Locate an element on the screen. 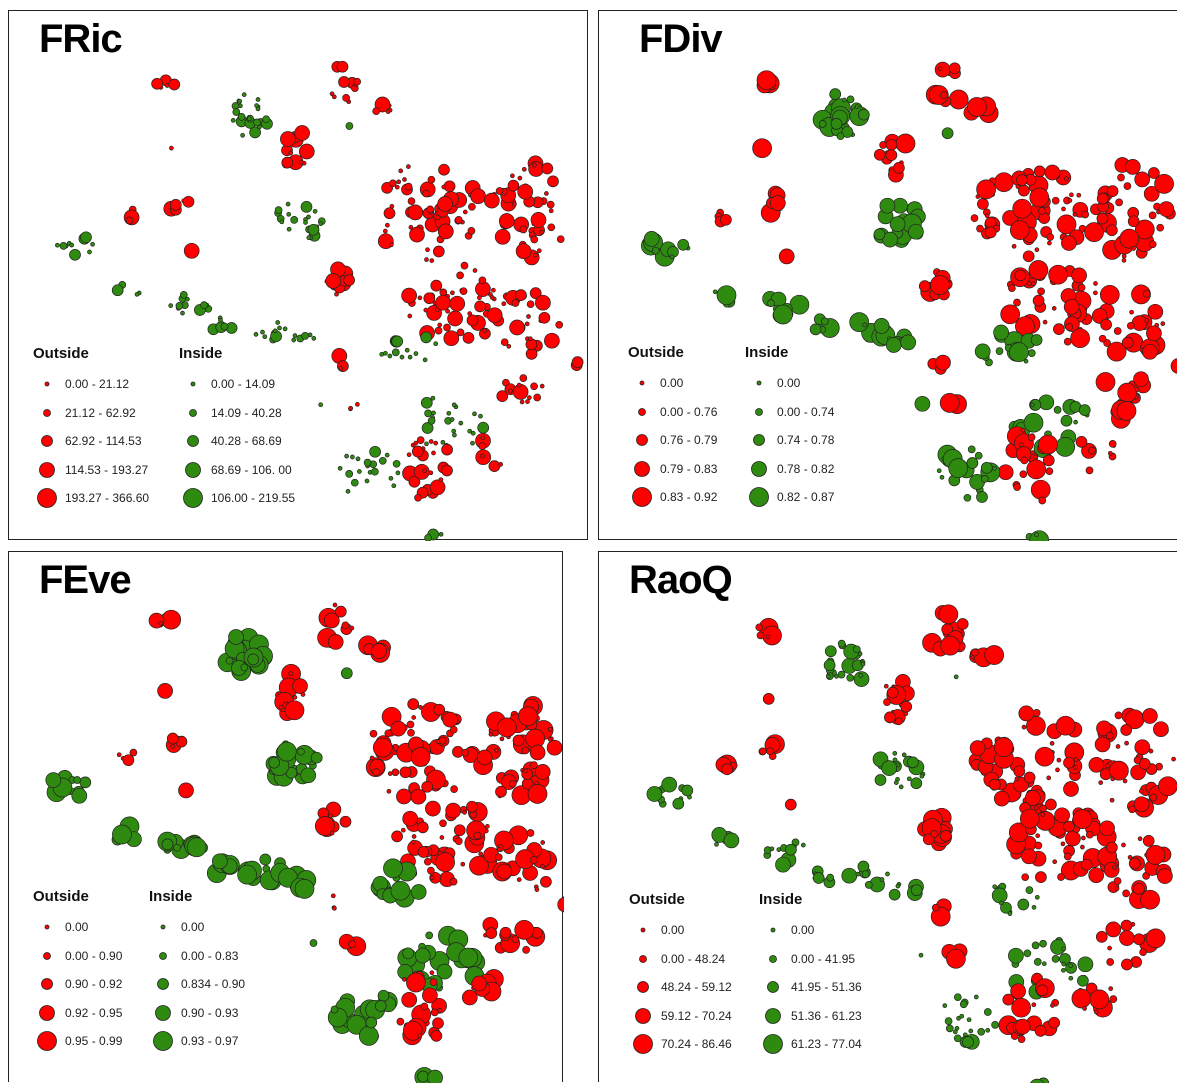 The height and width of the screenshot is (1083, 1177). legend-class-row: 0.834 - 0.90 is located at coordinates (170, 987).